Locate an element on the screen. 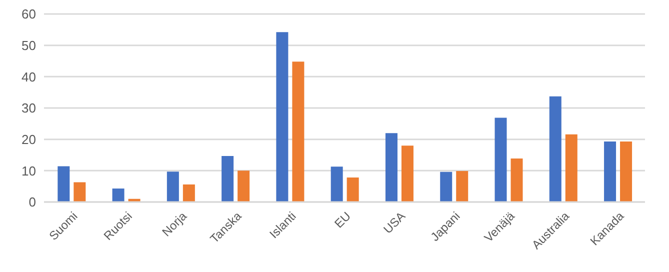  y-tick-label: 0 is located at coordinates (32, 202).